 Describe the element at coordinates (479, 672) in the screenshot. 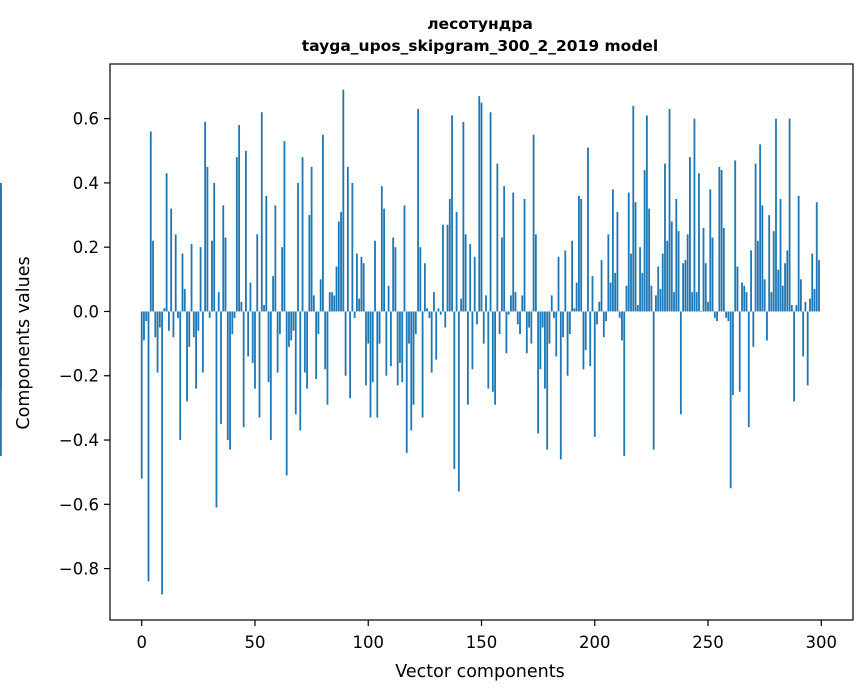

I see `x-axis-label: Vector components` at that location.